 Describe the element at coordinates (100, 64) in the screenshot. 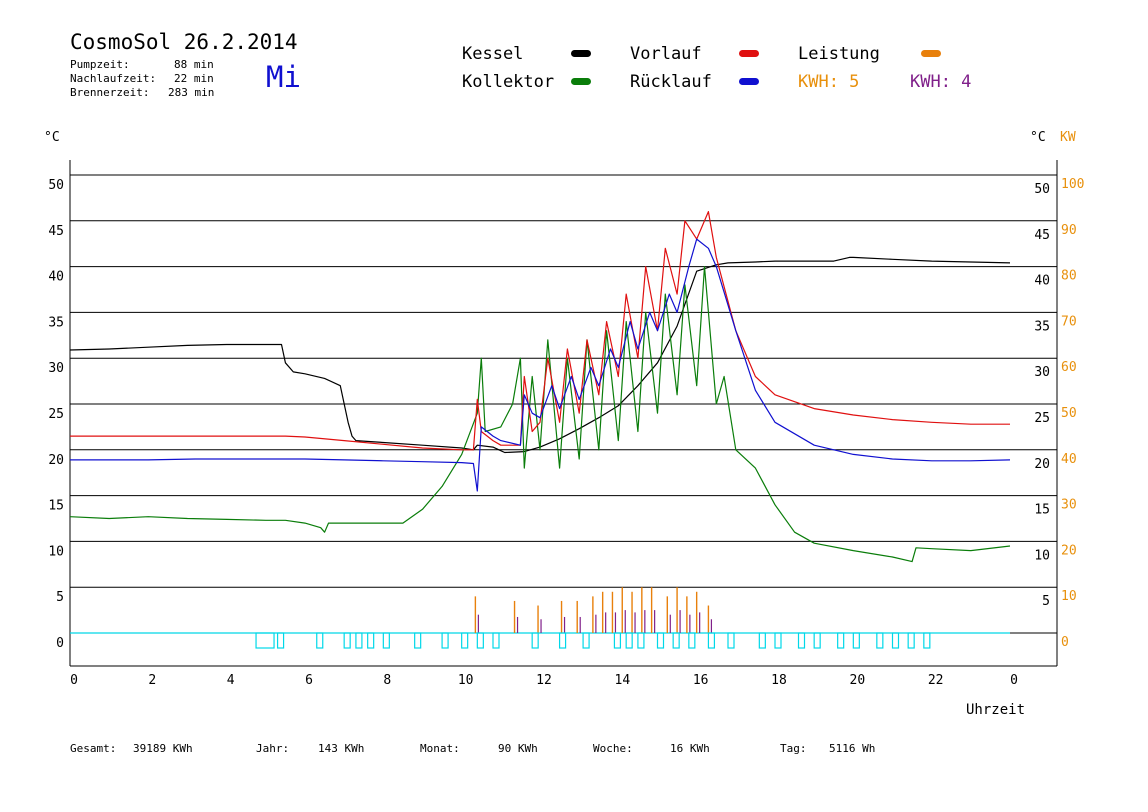

I see `stat-label-pumpzeit: Pumpzeit:` at that location.